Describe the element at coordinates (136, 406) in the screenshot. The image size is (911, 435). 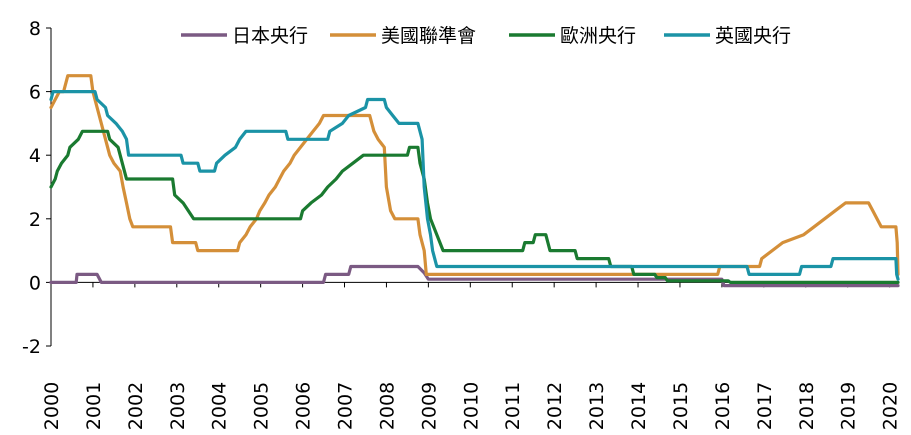
I see `x-tick-label: 2002` at that location.